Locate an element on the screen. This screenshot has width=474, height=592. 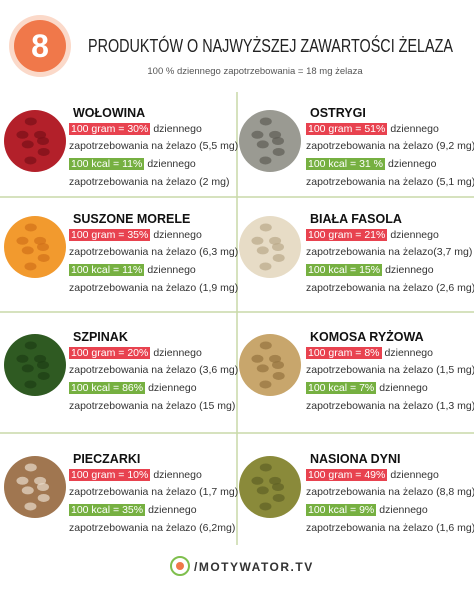
kcal-line: 100 kcal = 86% dziennego is located at coordinates (133, 388).